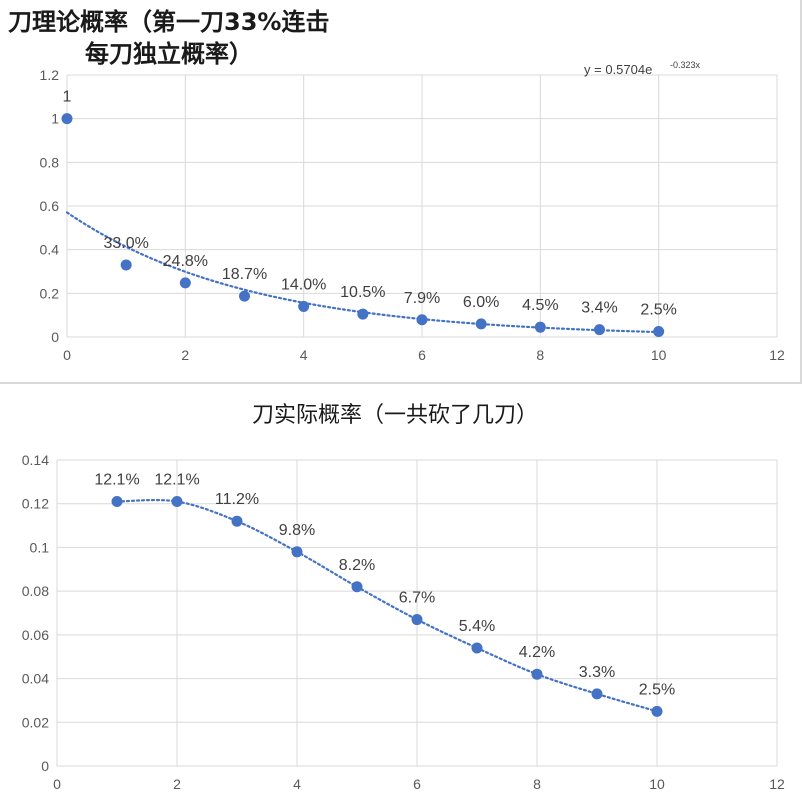 The width and height of the screenshot is (802, 807). Describe the element at coordinates (244, 274) in the screenshot. I see `data-label: 18.7%` at that location.